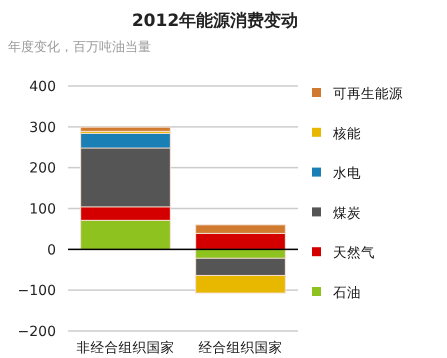 This screenshot has width=447, height=358. I want to click on legend-label: 水电, so click(347, 174).